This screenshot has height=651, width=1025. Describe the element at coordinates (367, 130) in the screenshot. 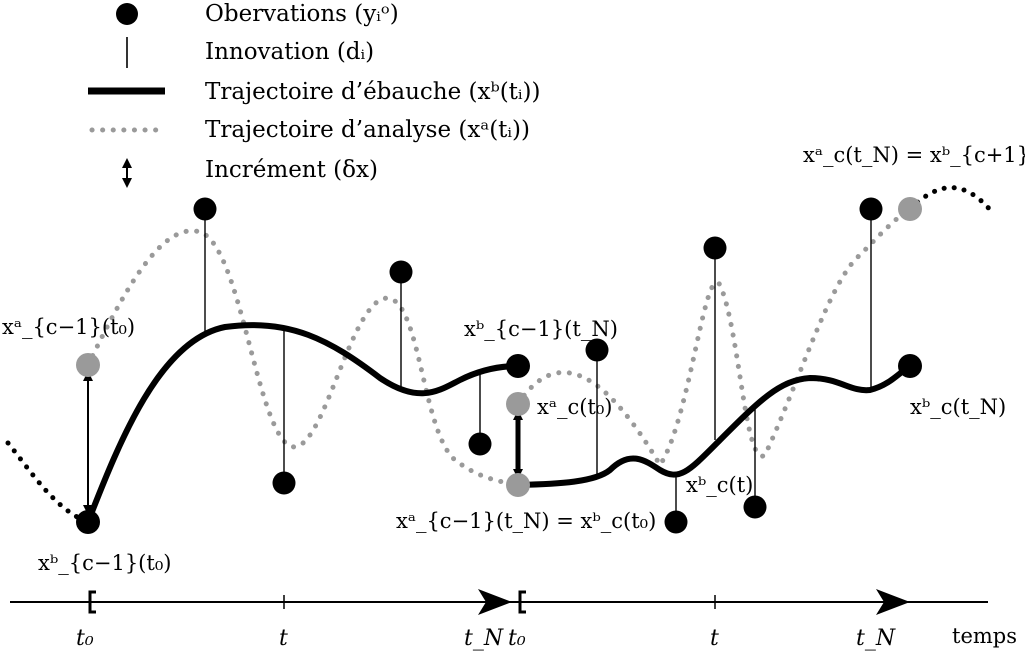

I see `legend-analysis: Trajectoire d’analyse (xᵃ(tᵢ))` at that location.